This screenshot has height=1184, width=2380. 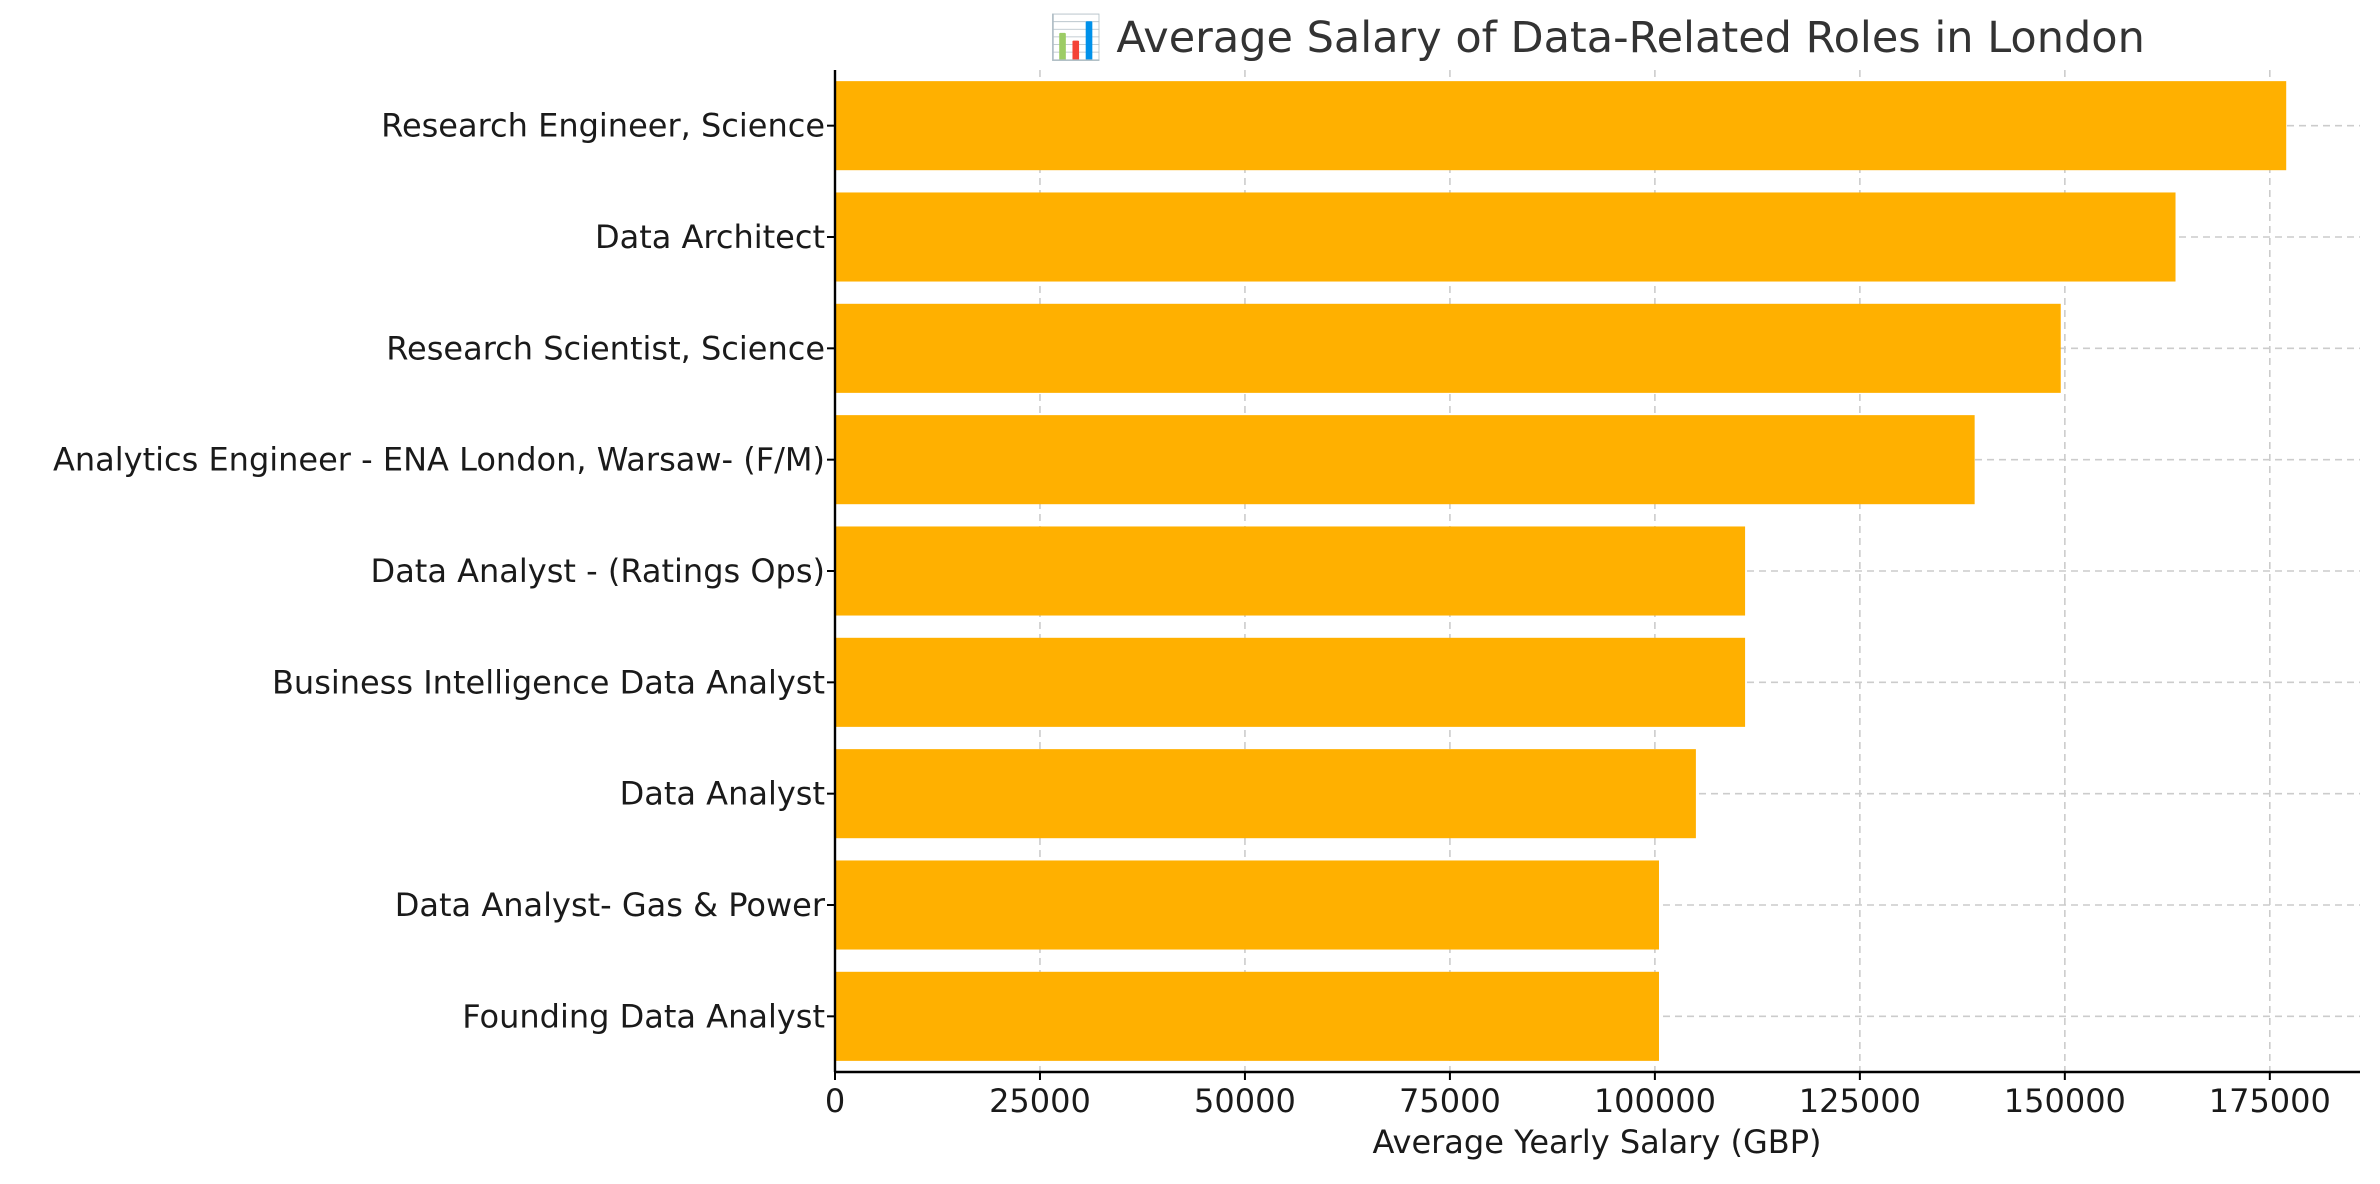 What do you see at coordinates (1860, 1101) in the screenshot?
I see `x-tick-label: 125000` at bounding box center [1860, 1101].